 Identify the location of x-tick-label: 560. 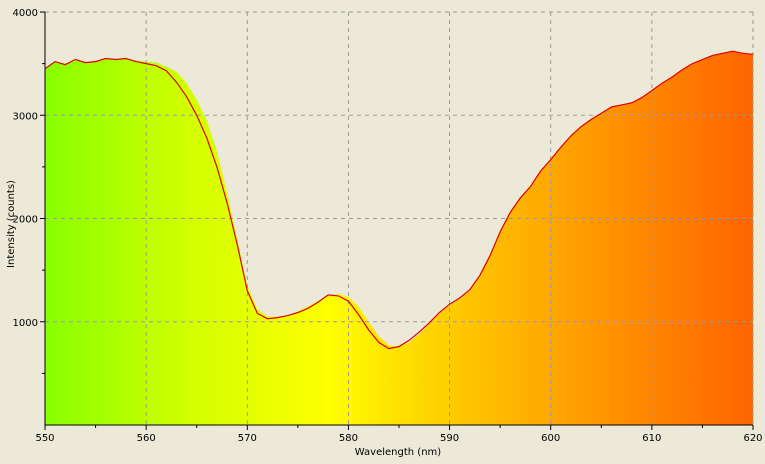
(146, 438).